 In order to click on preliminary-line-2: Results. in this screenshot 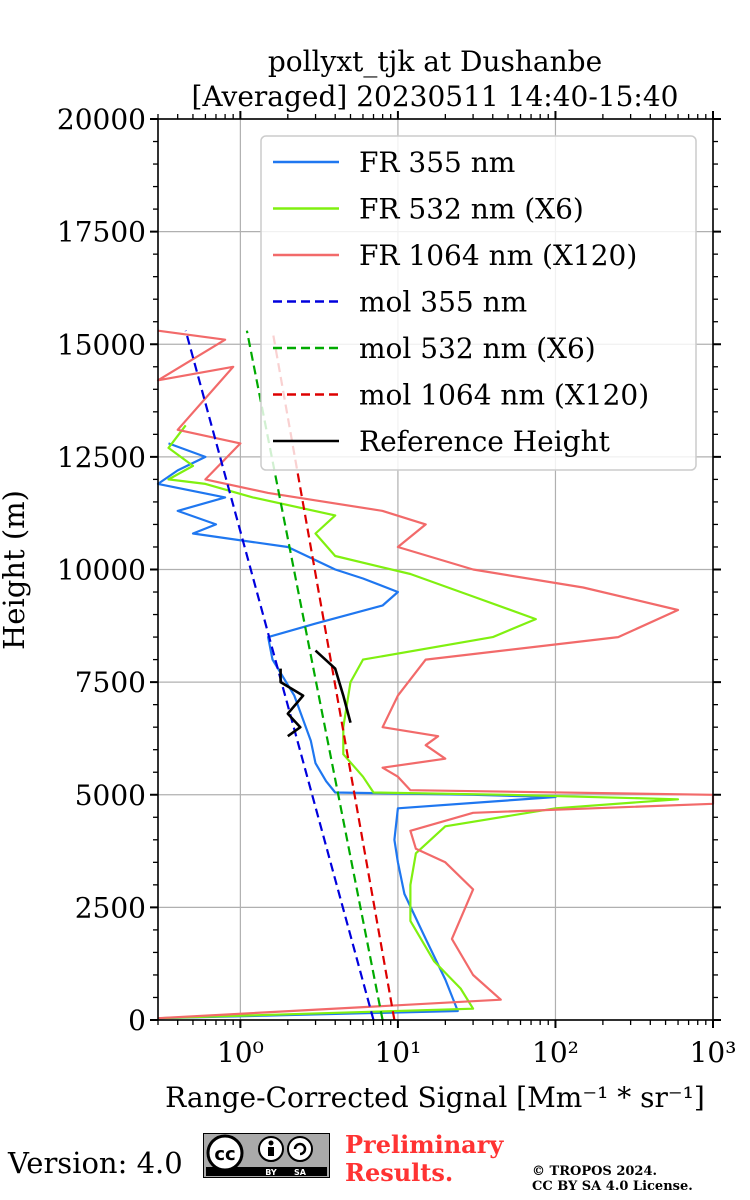, I will do `click(399, 1172)`.